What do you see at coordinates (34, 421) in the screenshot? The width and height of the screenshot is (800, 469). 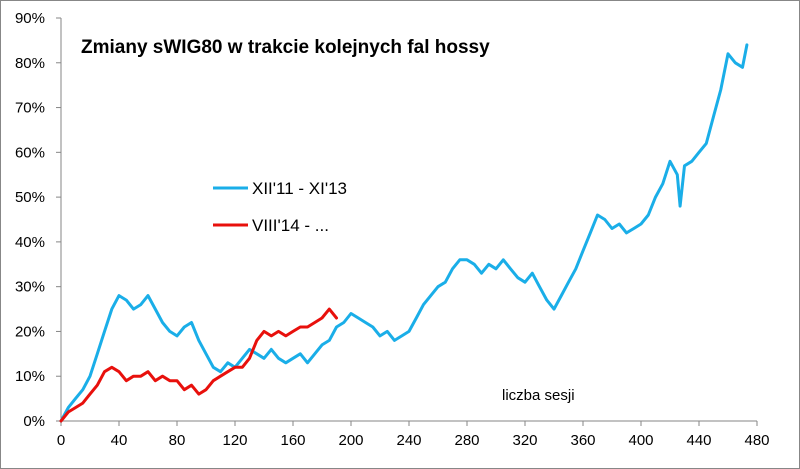 I see `y-tick-label: 0%` at bounding box center [34, 421].